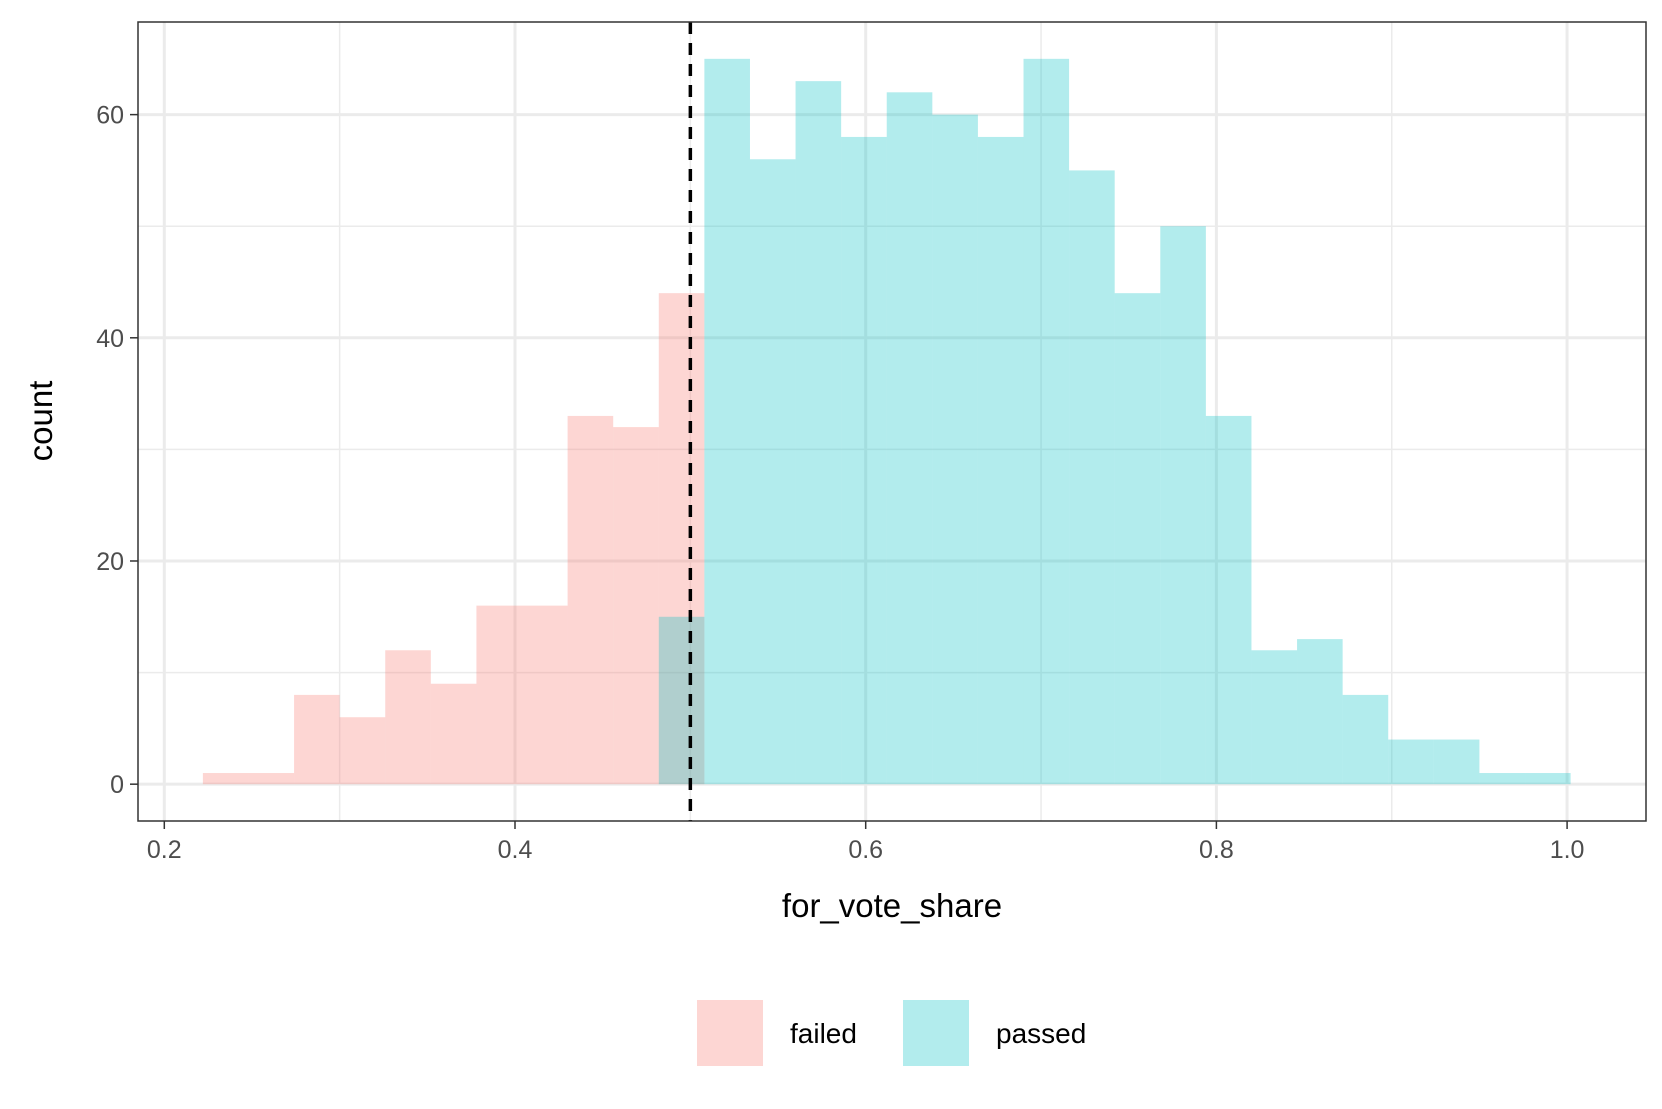 Image resolution: width=1662 pixels, height=1109 pixels. What do you see at coordinates (117, 785) in the screenshot?
I see `y-tick-label: 0` at bounding box center [117, 785].